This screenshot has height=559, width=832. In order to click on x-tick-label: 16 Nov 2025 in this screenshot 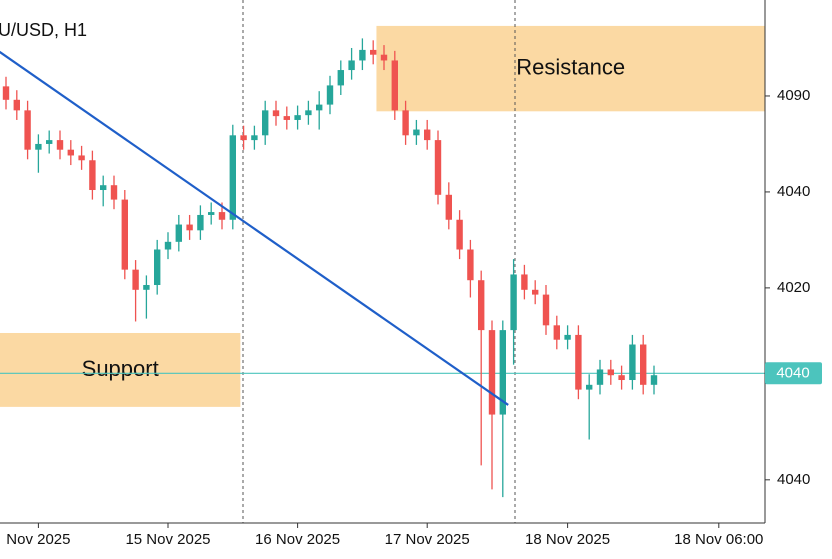, I will do `click(297, 539)`.